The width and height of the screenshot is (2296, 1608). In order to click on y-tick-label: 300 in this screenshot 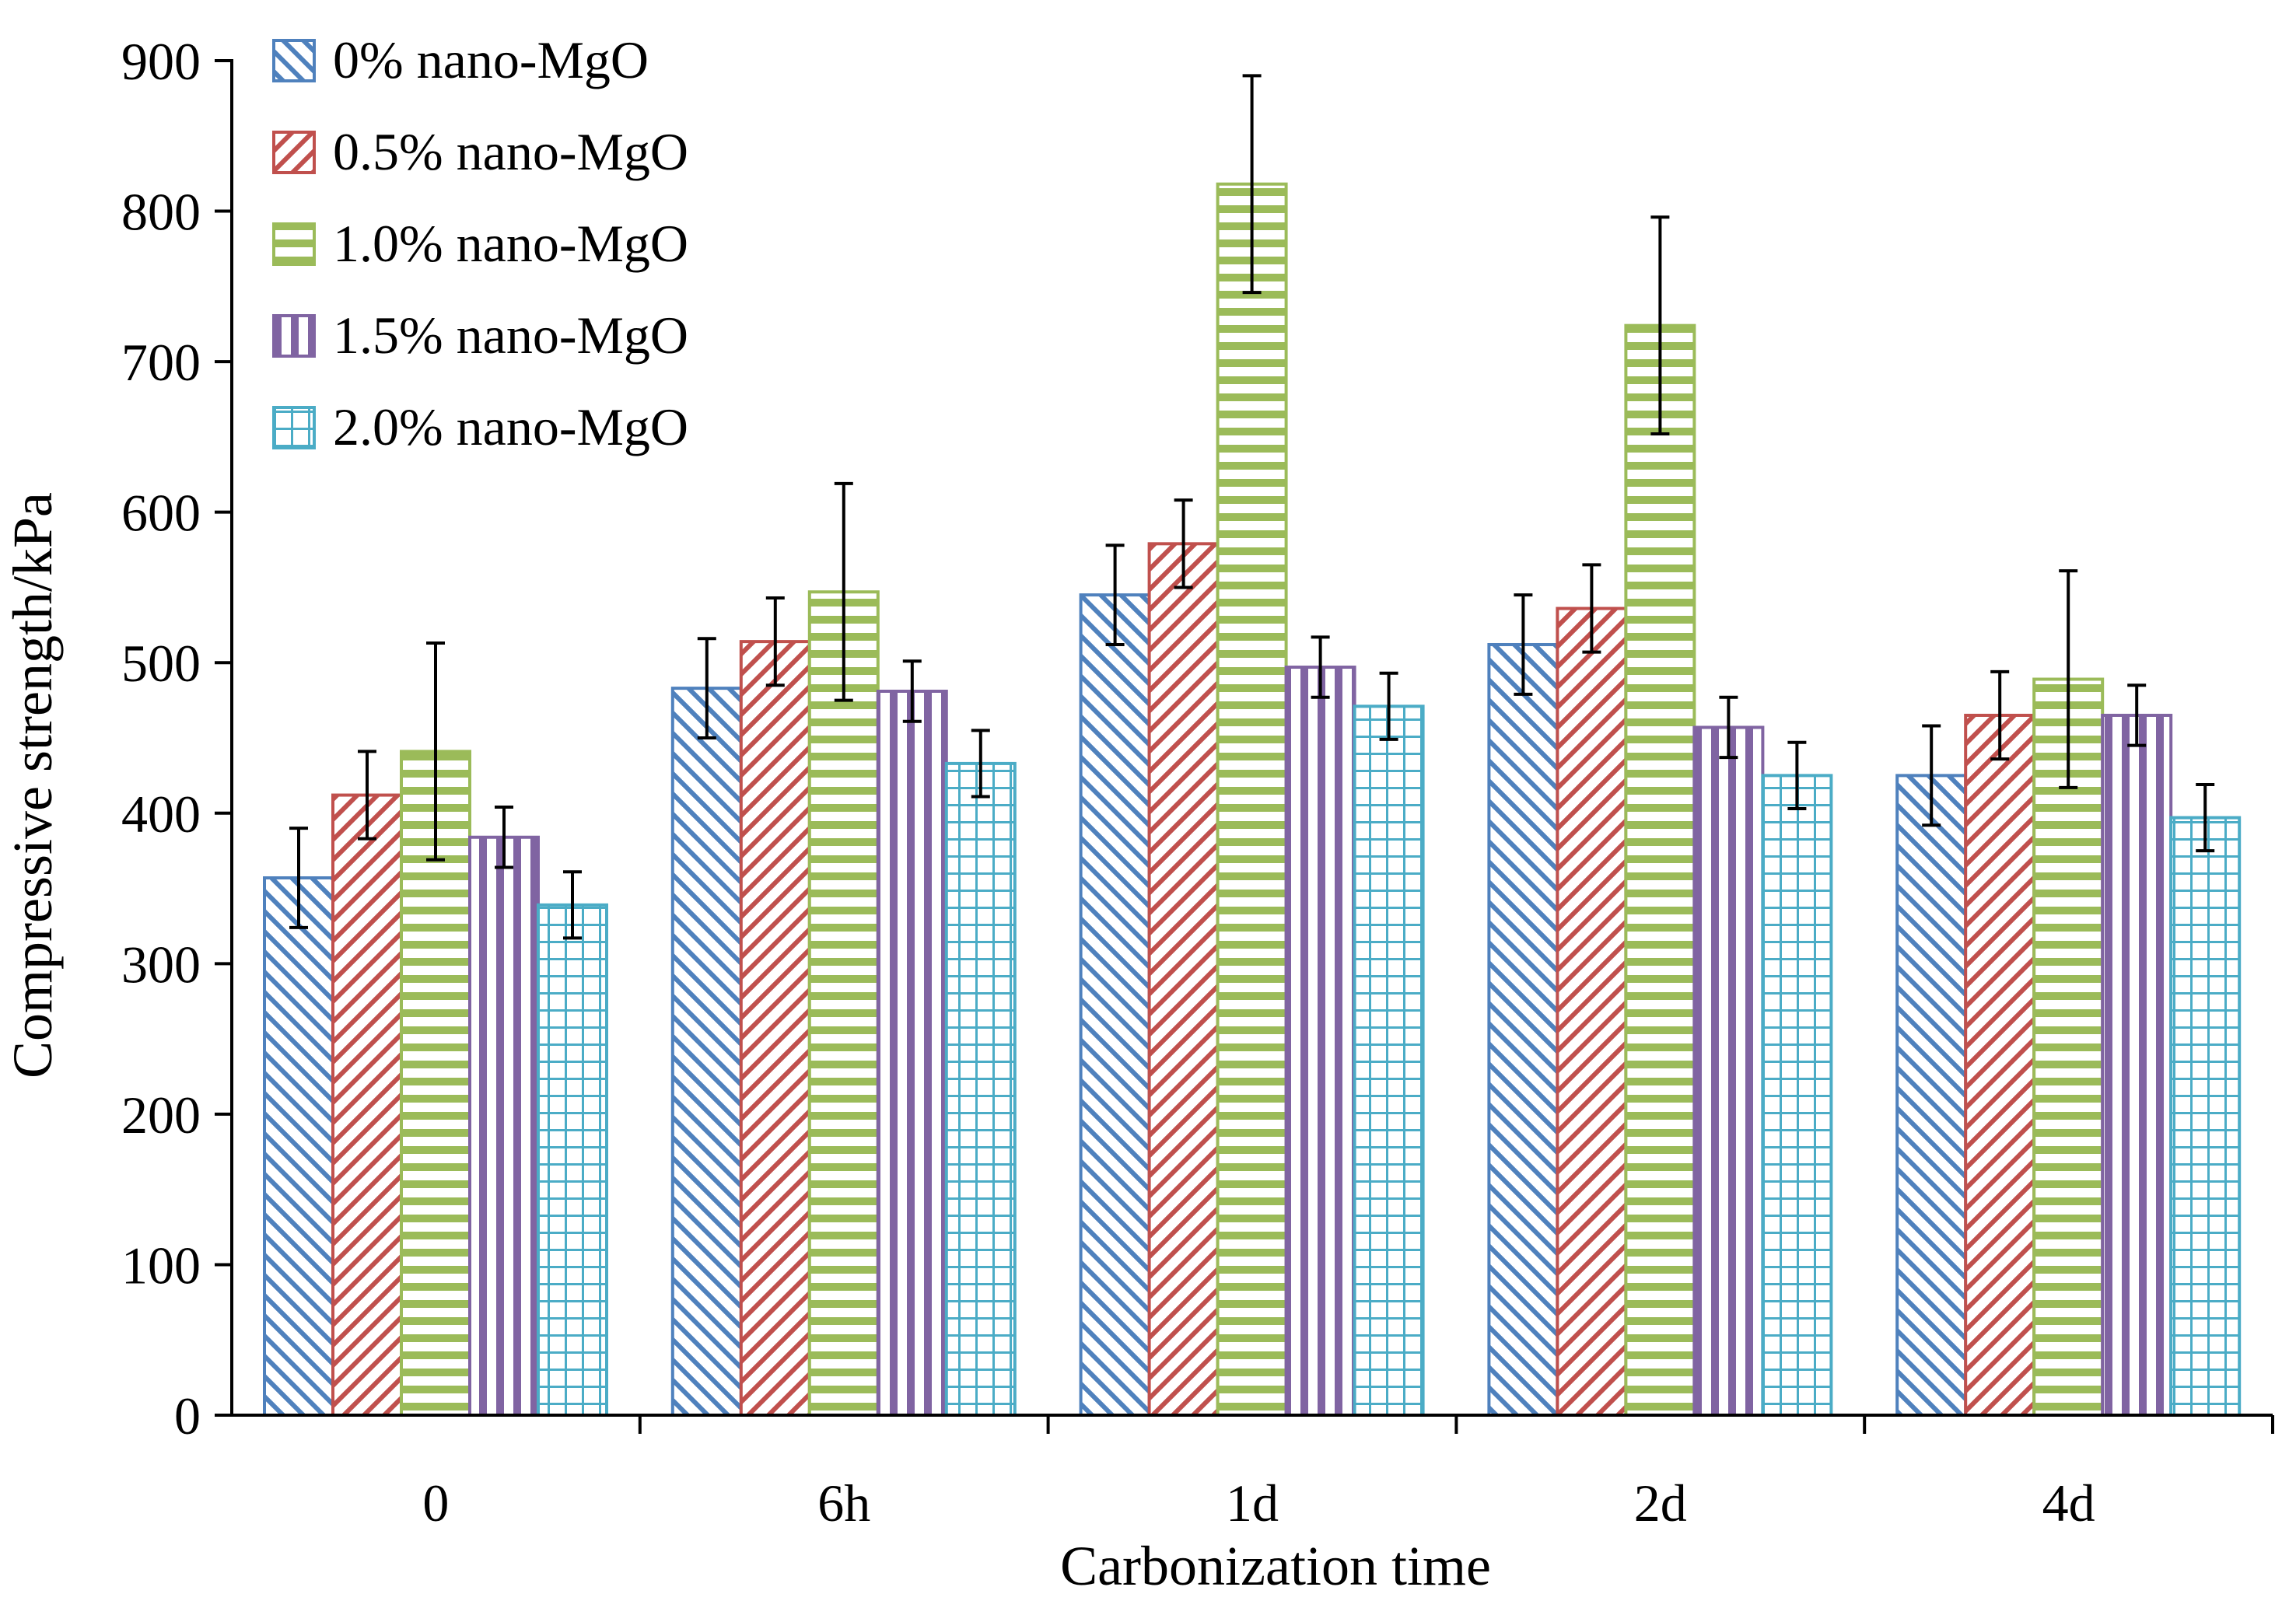, I will do `click(161, 964)`.